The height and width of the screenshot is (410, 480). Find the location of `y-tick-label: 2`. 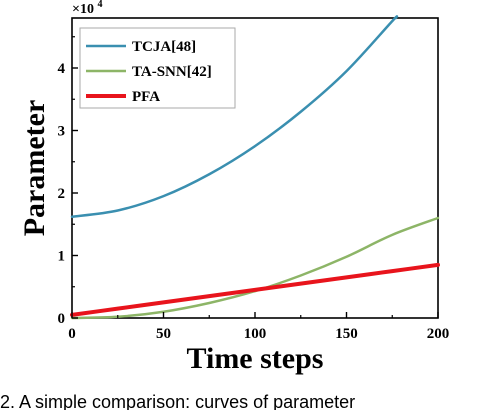

y-tick-label: 2 is located at coordinates (62, 194).